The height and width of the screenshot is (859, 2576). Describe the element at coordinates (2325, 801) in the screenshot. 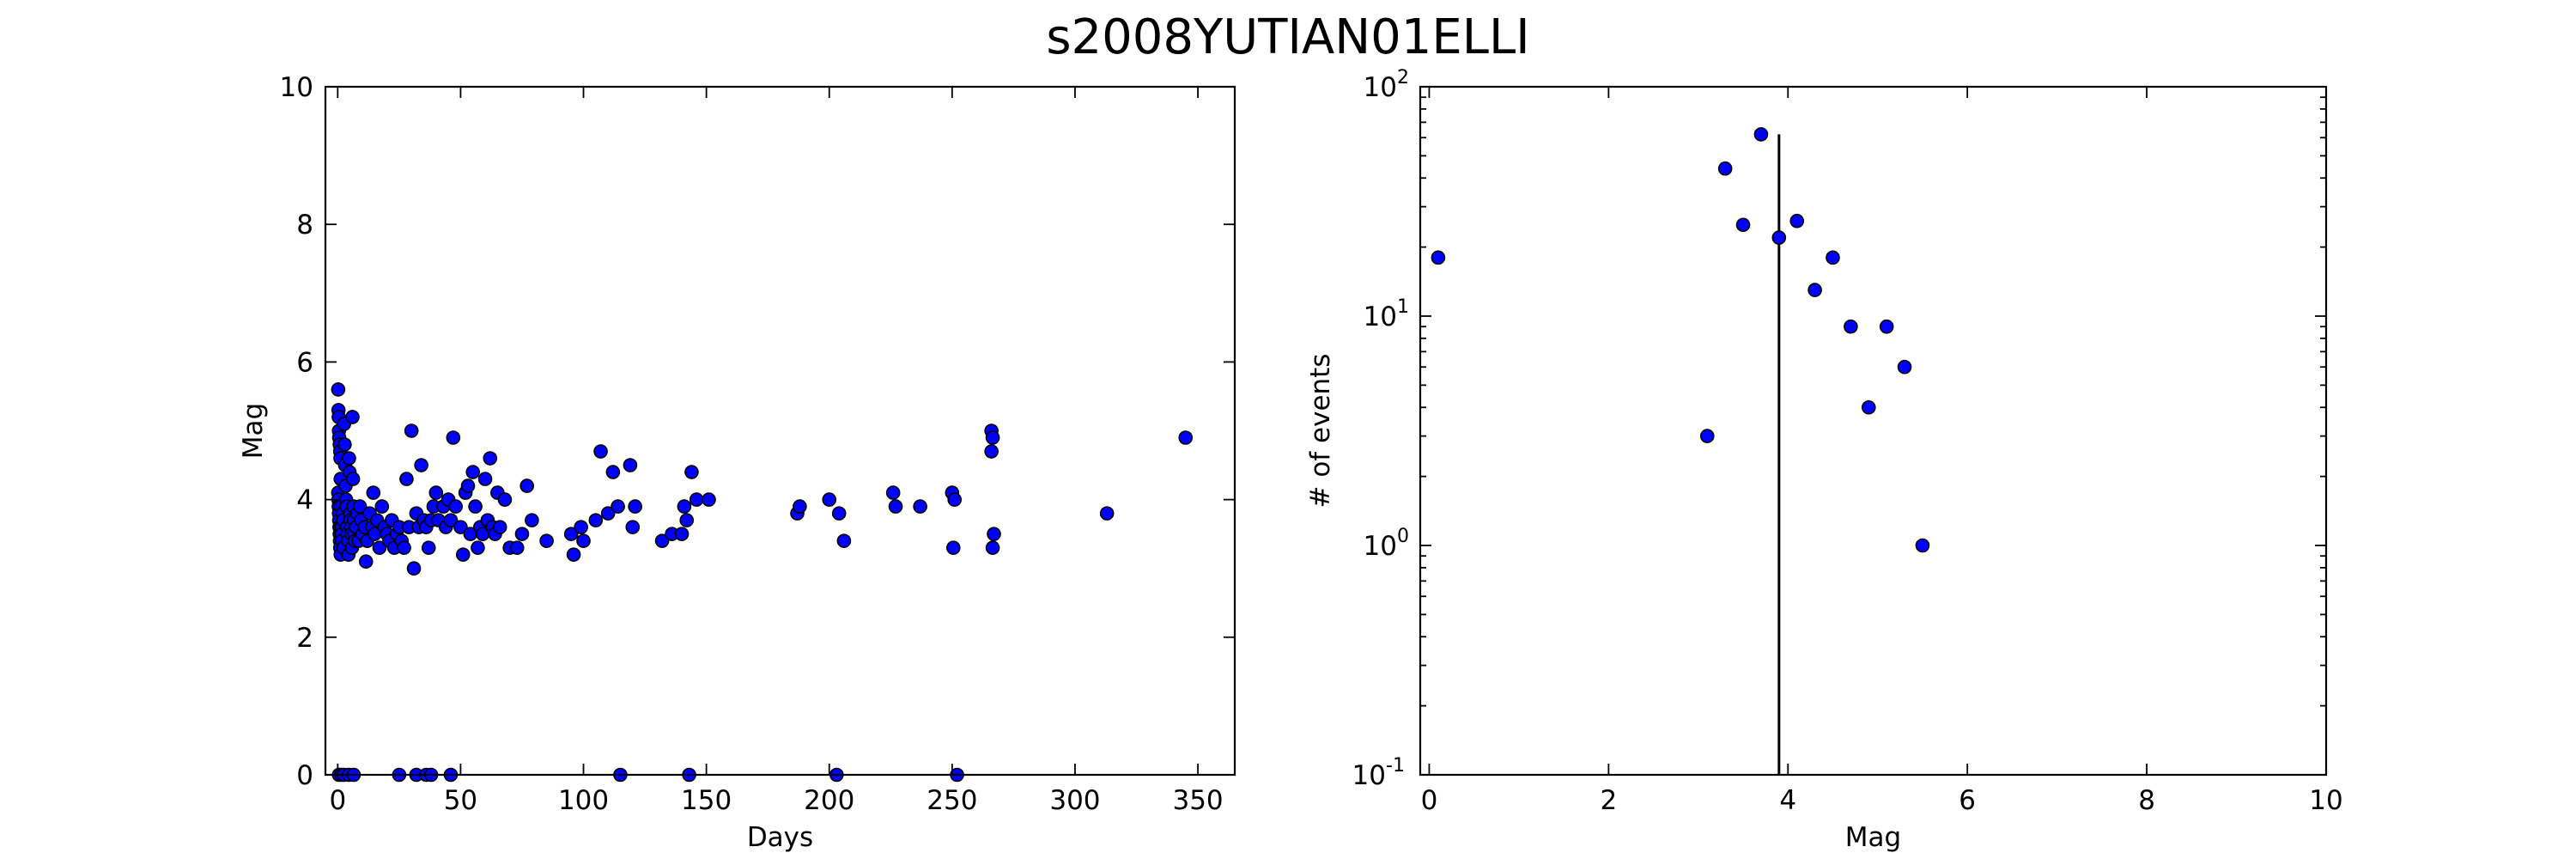

I see `x-tick-label: 10` at that location.